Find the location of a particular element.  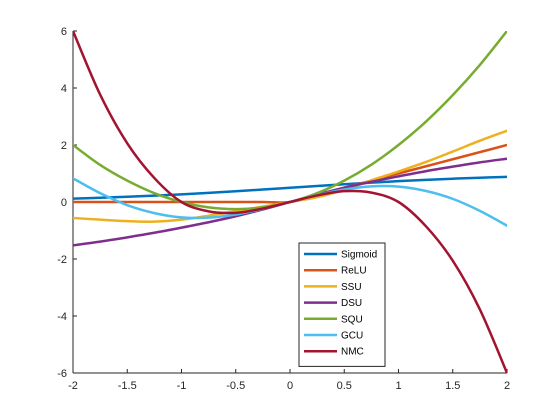

x-tick-label: -1.5 is located at coordinates (127, 386).